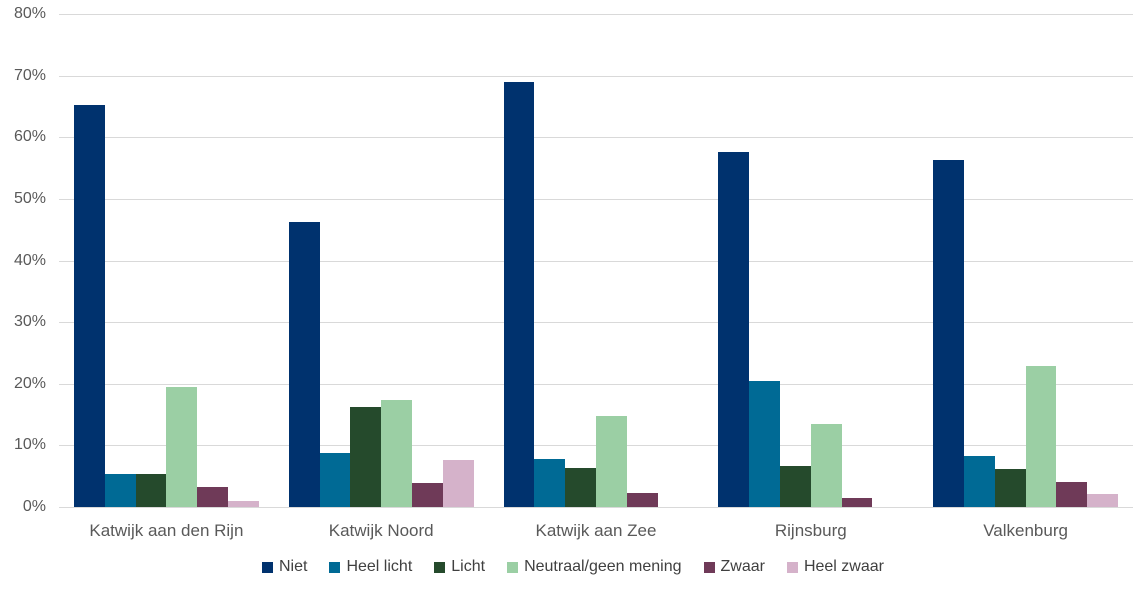  What do you see at coordinates (550, 482) in the screenshot?
I see `bar-heel-licht-katwijk-aan-zee` at bounding box center [550, 482].